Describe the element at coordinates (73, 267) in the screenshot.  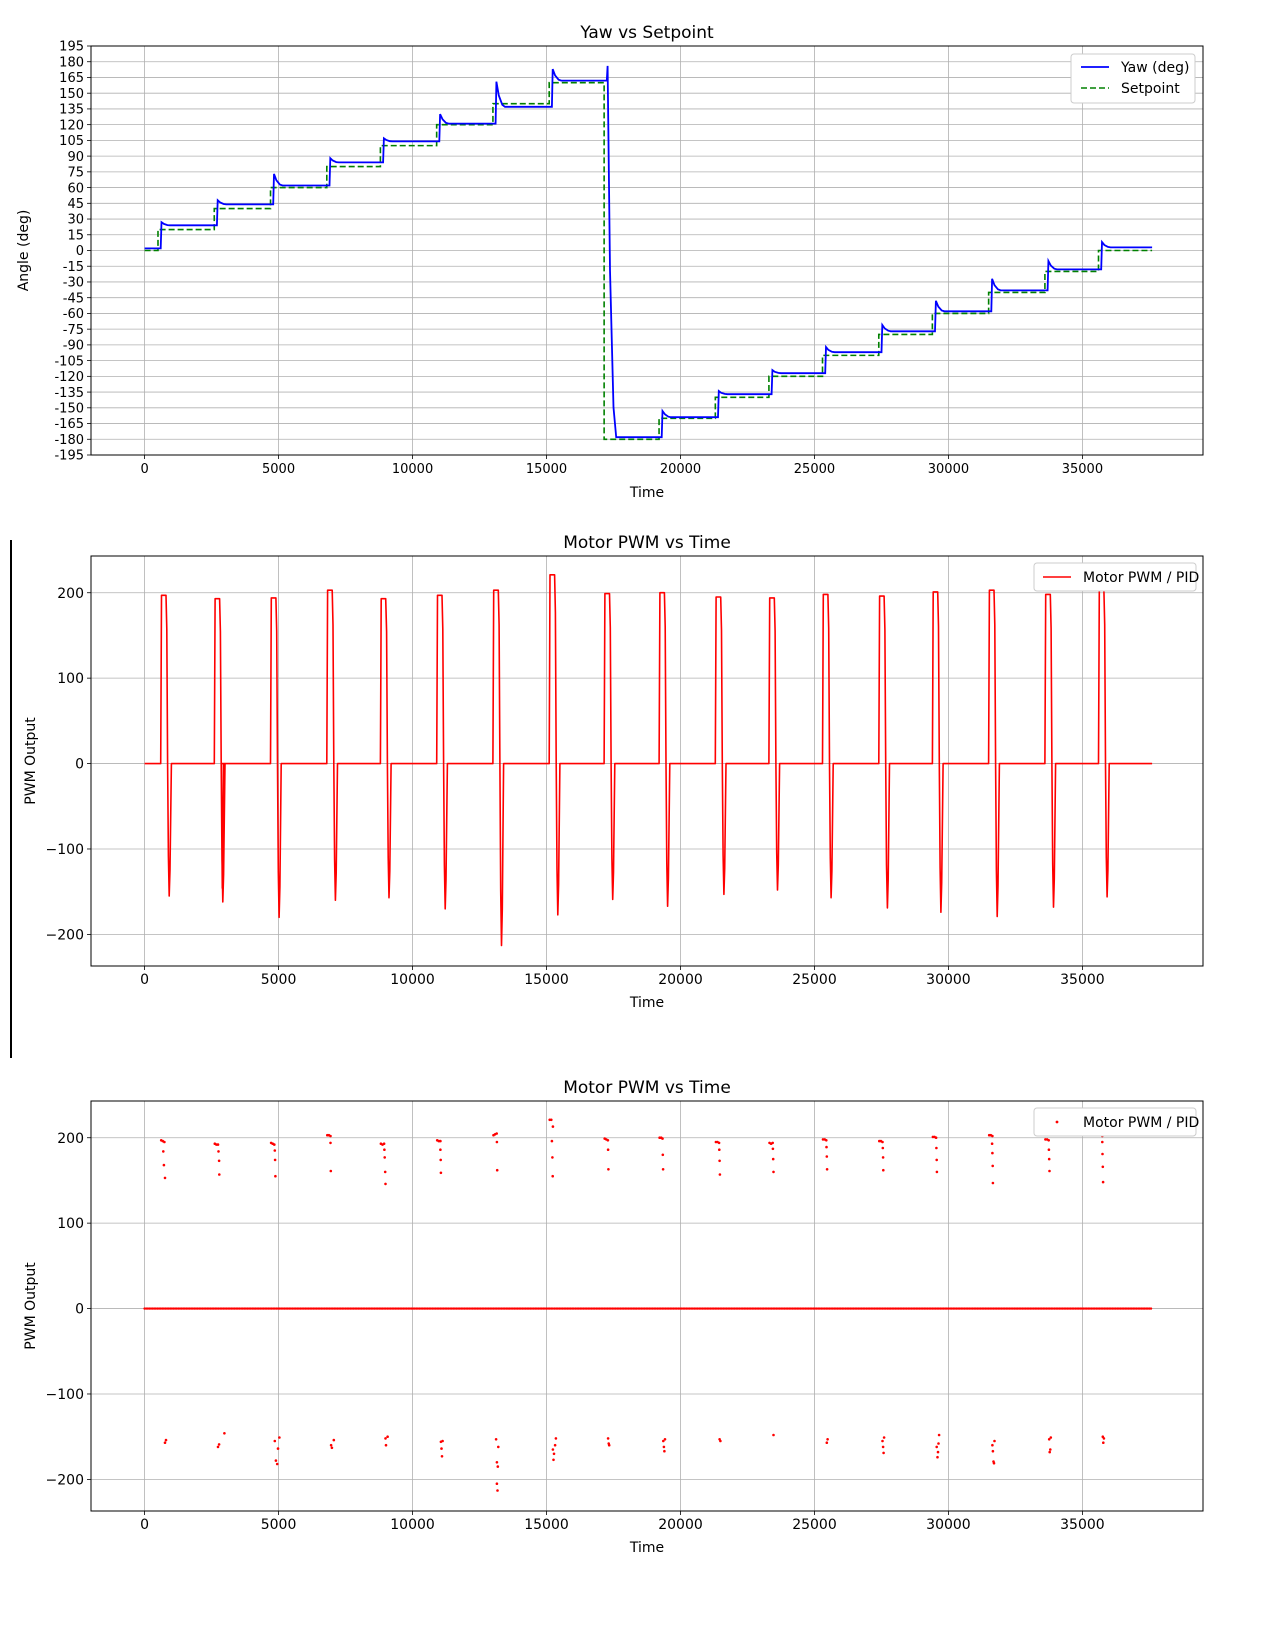
I see `y-tick-label: -15` at that location.